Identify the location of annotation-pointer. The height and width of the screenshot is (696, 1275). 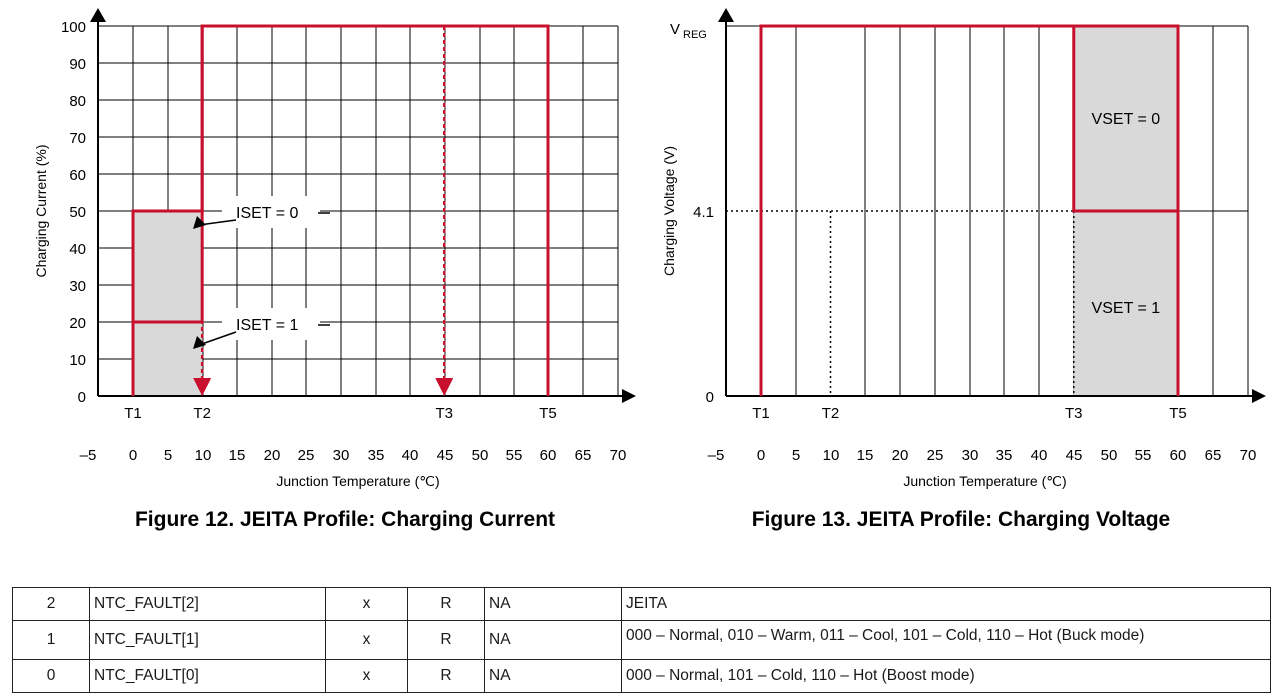
(217, 338).